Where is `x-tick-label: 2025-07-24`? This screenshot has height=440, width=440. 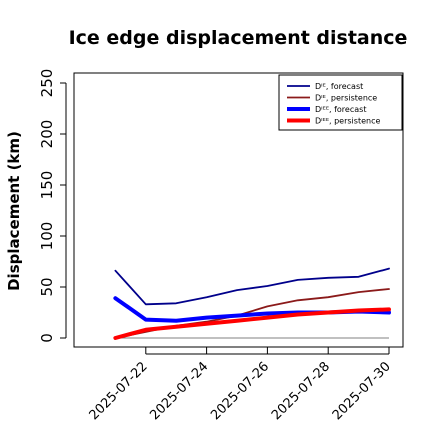
x-tick-label: 2025-07-24 is located at coordinates (179, 391).